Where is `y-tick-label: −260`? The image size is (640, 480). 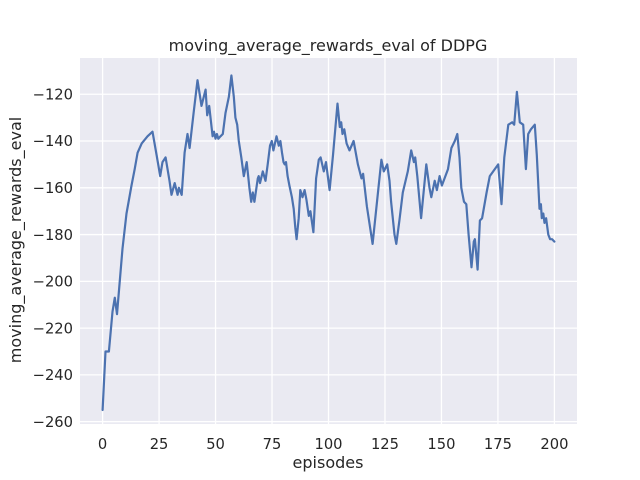 y-tick-label: −260 is located at coordinates (53, 422).